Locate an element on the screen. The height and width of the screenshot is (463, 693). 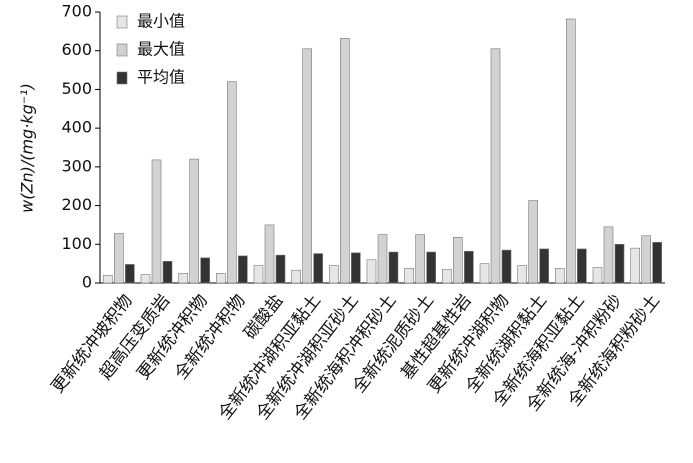
y-tick-label: 400 is located at coordinates (76, 127).